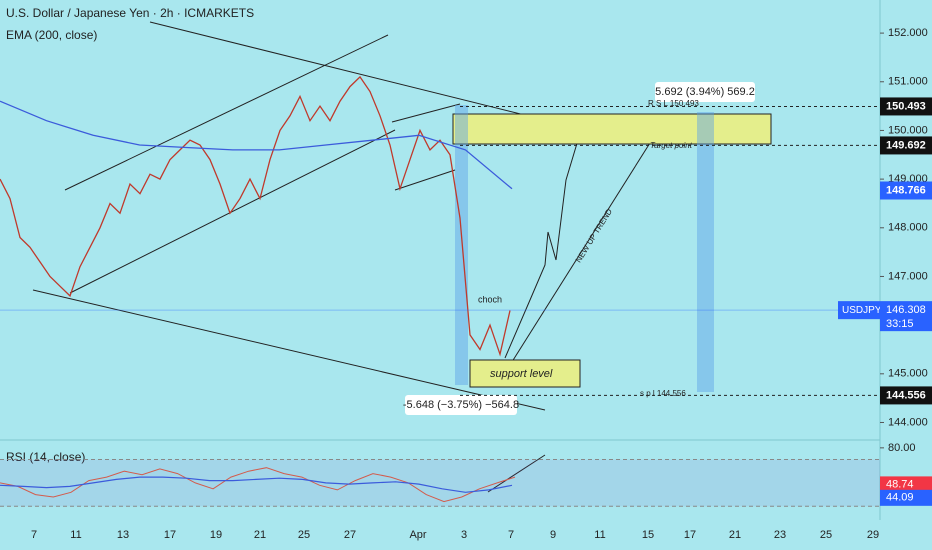  What do you see at coordinates (648, 535) in the screenshot?
I see `x-tick-label: 15` at bounding box center [648, 535].